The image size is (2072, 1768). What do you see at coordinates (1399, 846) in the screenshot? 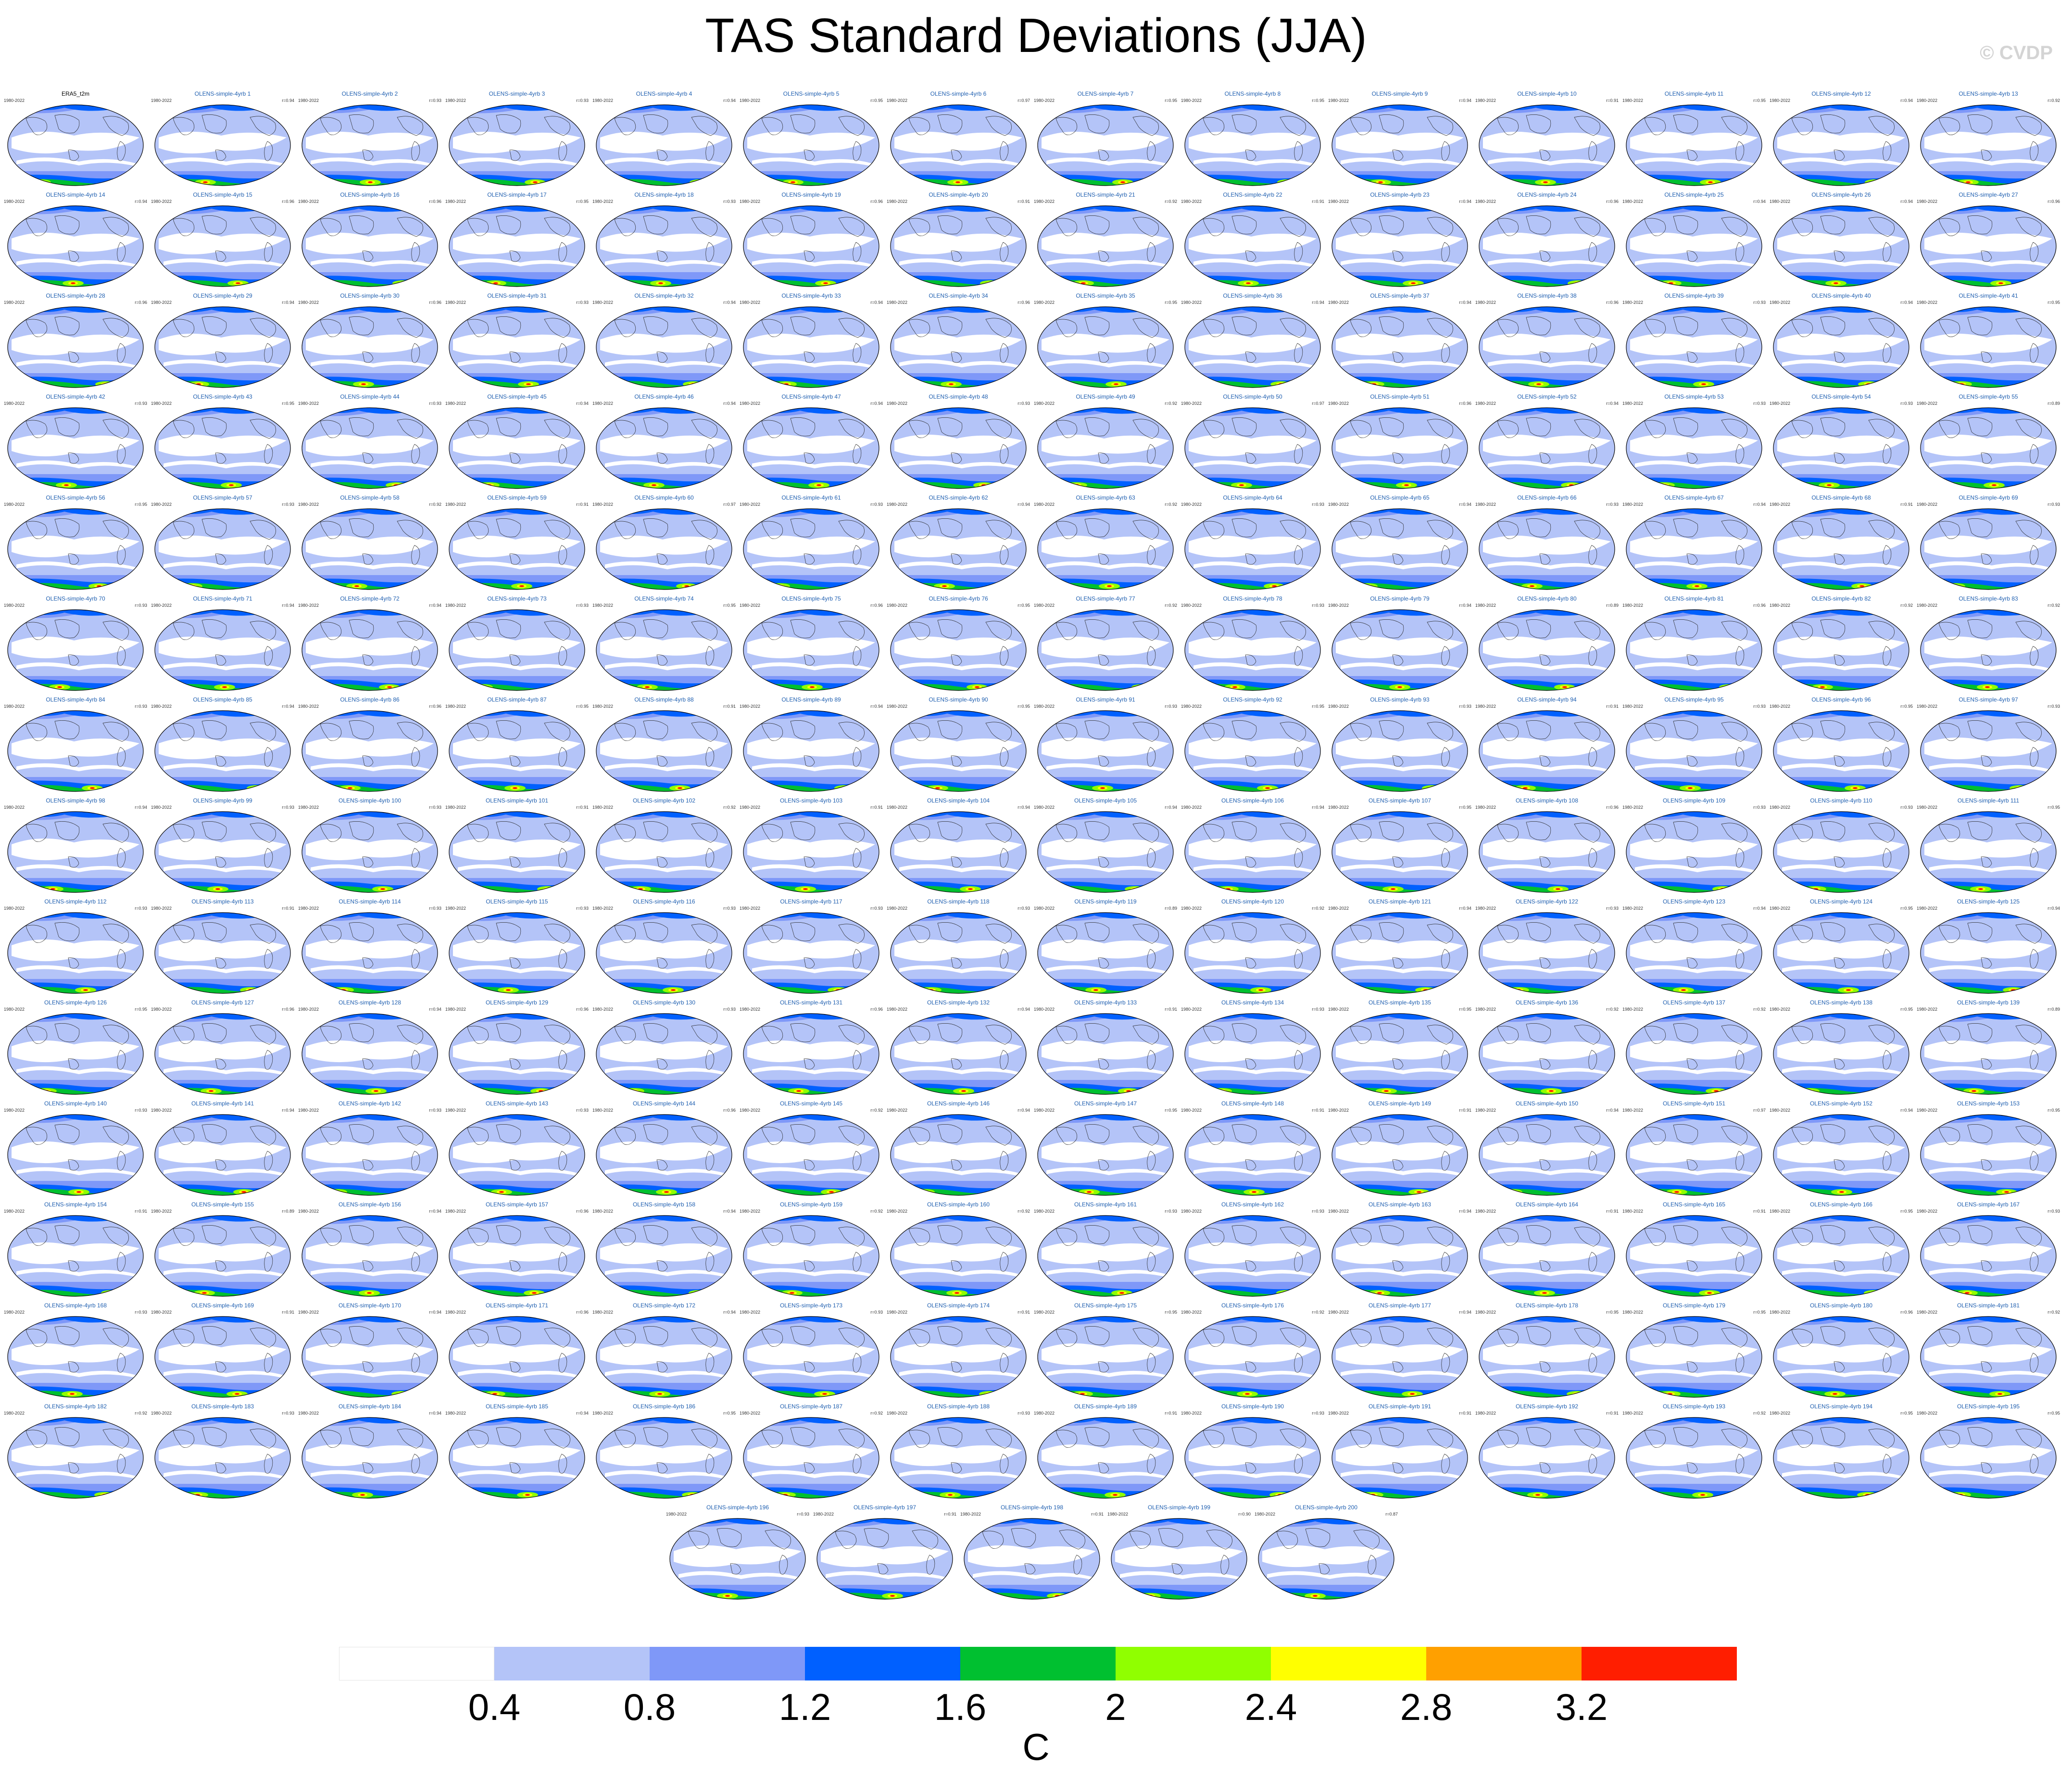
I see `member-panel: OLENS-simple-4yrb 107 1980-2022 r=0.95` at bounding box center [1399, 846].